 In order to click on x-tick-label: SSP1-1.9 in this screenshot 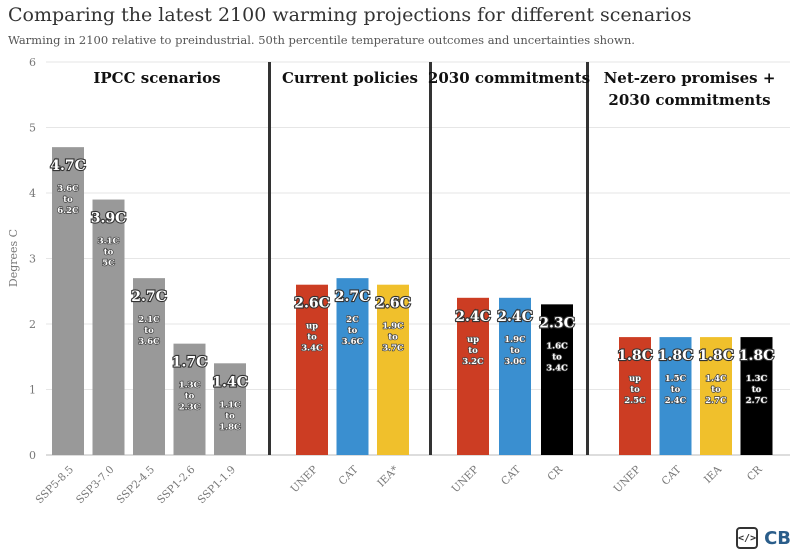, I will do `click(217, 485)`.